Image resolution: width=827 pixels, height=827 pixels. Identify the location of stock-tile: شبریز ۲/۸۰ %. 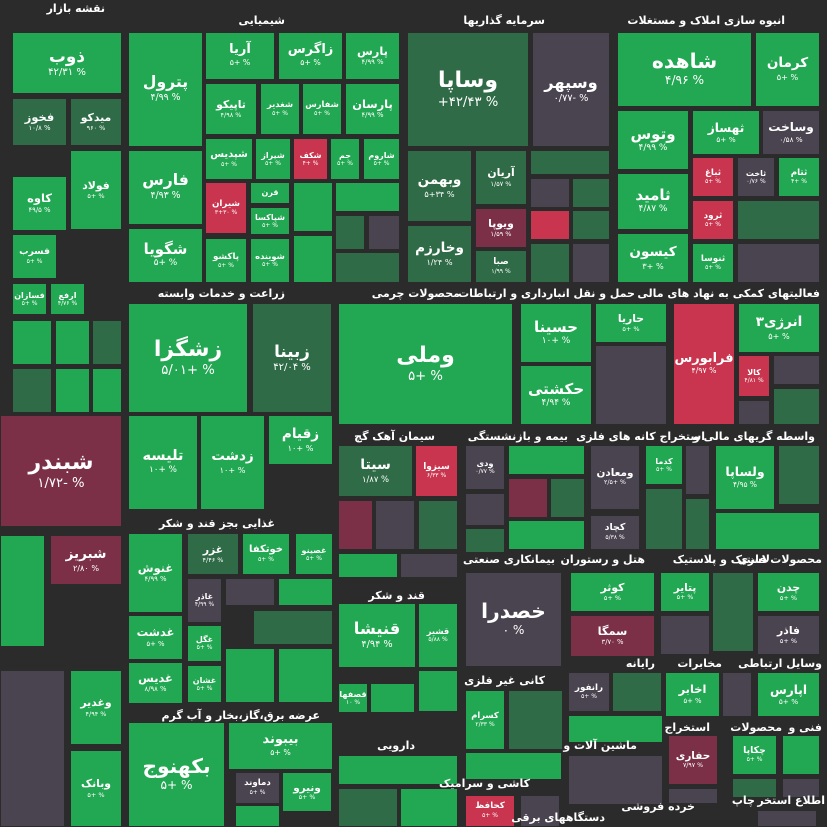
(86, 560).